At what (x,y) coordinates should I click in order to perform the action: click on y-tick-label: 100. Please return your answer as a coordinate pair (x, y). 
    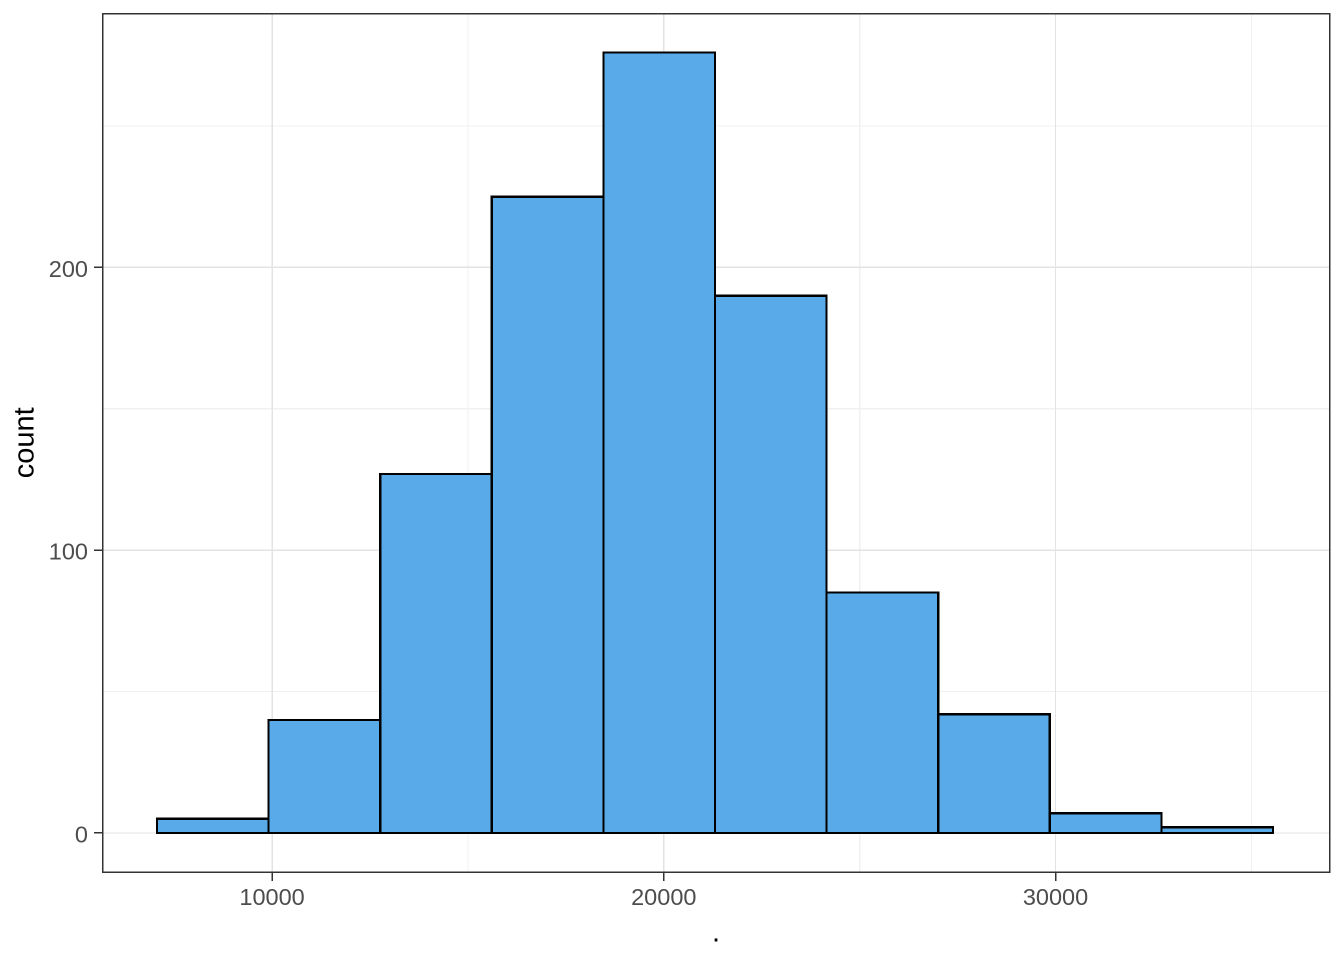
    Looking at the image, I should click on (68, 552).